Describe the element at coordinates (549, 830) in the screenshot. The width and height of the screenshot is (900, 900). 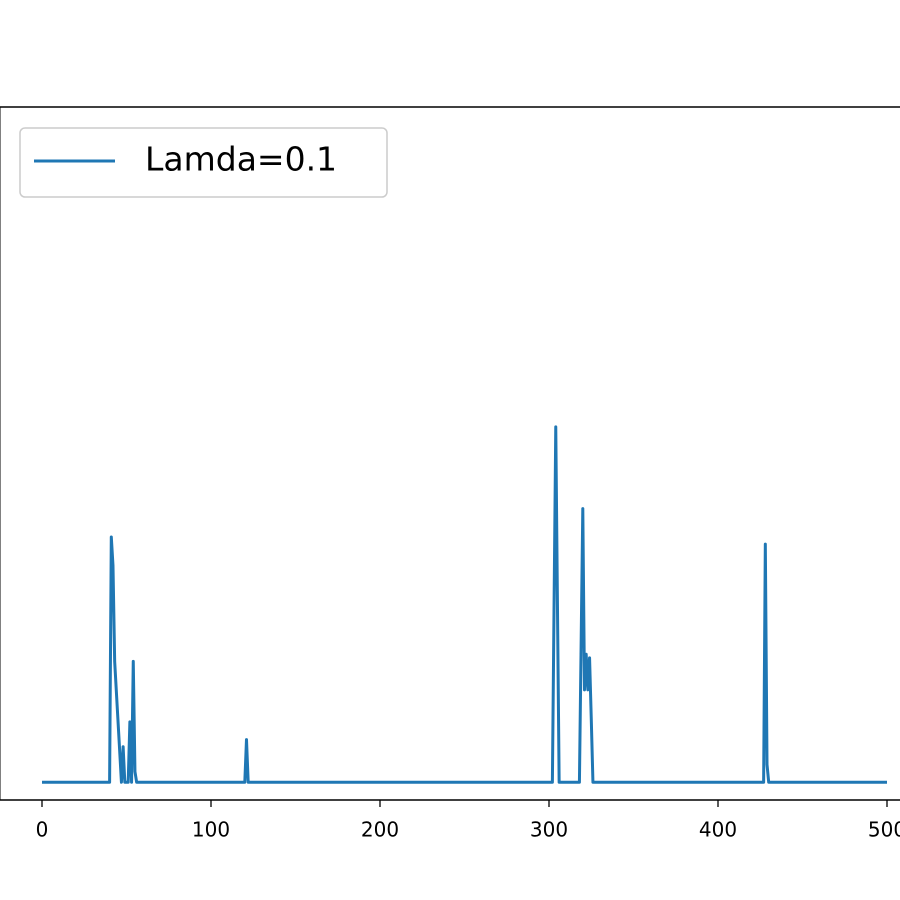
I see `x-tick-label: 300` at that location.